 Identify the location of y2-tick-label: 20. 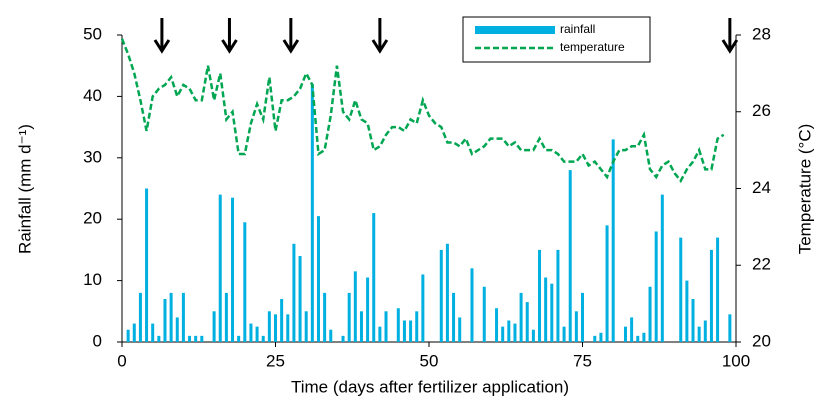
(761, 340).